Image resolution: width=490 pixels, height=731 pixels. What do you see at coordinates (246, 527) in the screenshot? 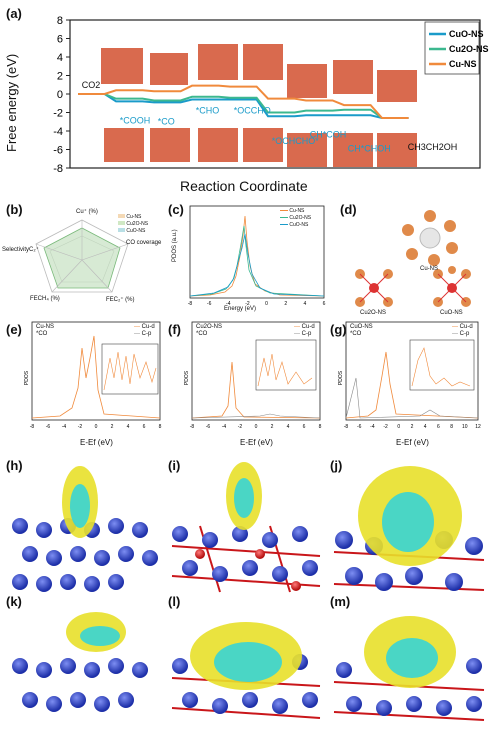
I see `panel-i-image` at bounding box center [246, 527].